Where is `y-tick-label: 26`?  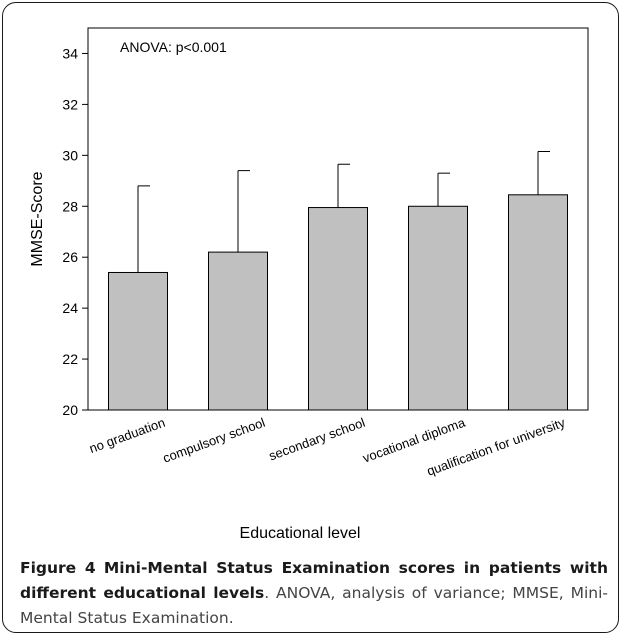
y-tick-label: 26 is located at coordinates (70, 257).